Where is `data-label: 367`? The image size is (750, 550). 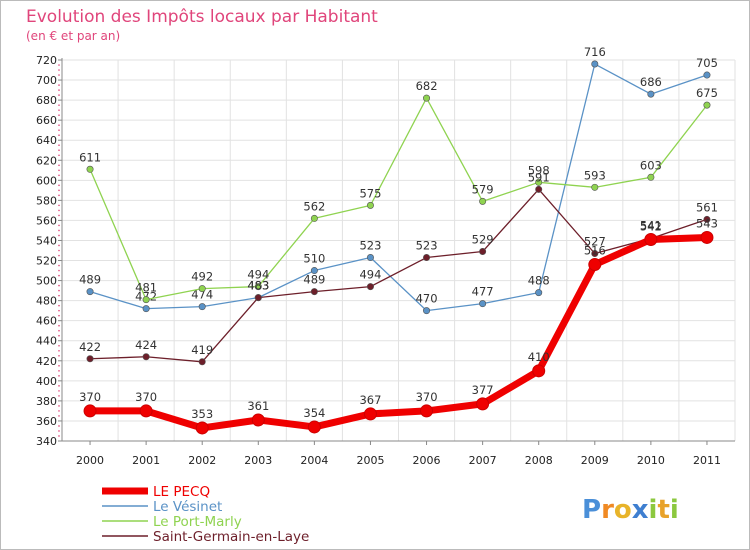 data-label: 367 is located at coordinates (370, 400).